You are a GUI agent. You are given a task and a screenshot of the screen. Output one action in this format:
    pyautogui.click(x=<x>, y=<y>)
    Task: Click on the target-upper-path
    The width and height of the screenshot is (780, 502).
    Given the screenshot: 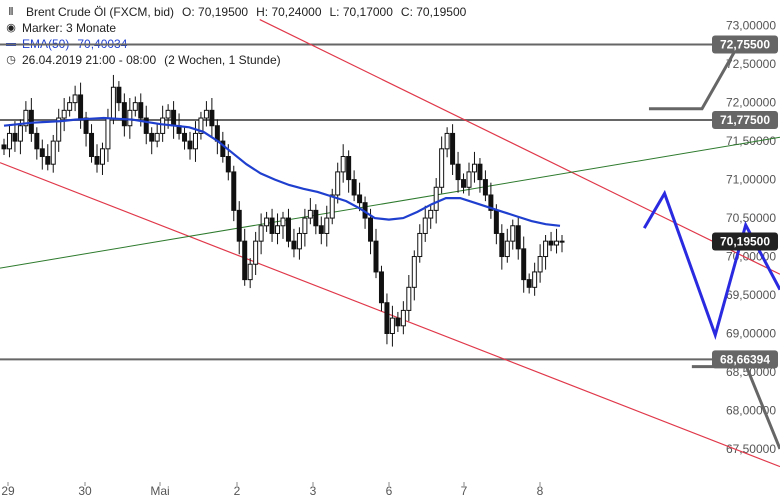 What is the action you would take?
    pyautogui.click(x=692, y=81)
    